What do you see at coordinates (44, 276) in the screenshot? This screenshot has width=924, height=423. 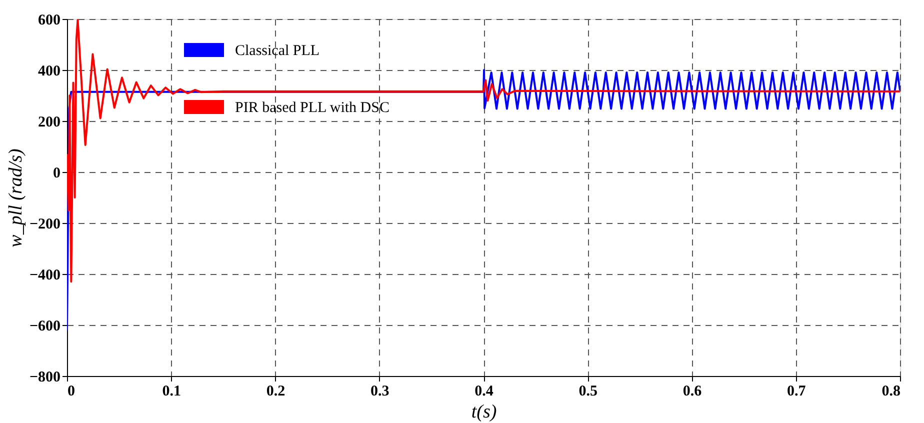 I see `y-tick-label: −400` at bounding box center [44, 276].